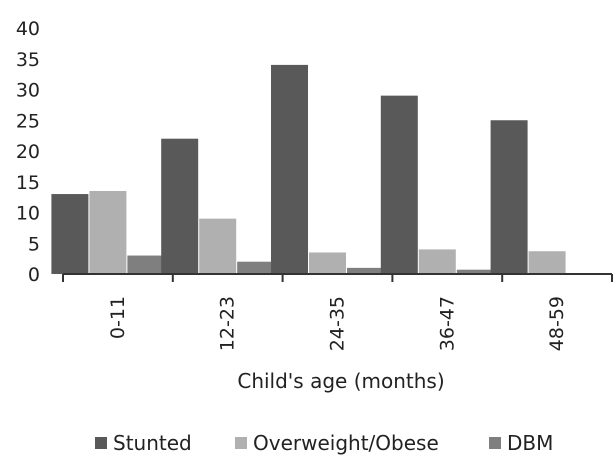 The width and height of the screenshot is (616, 466). I want to click on y-tick-label: 0, so click(34, 275).